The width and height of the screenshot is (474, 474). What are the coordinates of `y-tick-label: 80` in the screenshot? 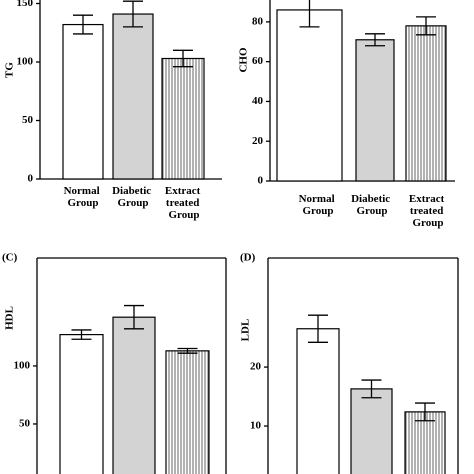 It's located at (258, 21).